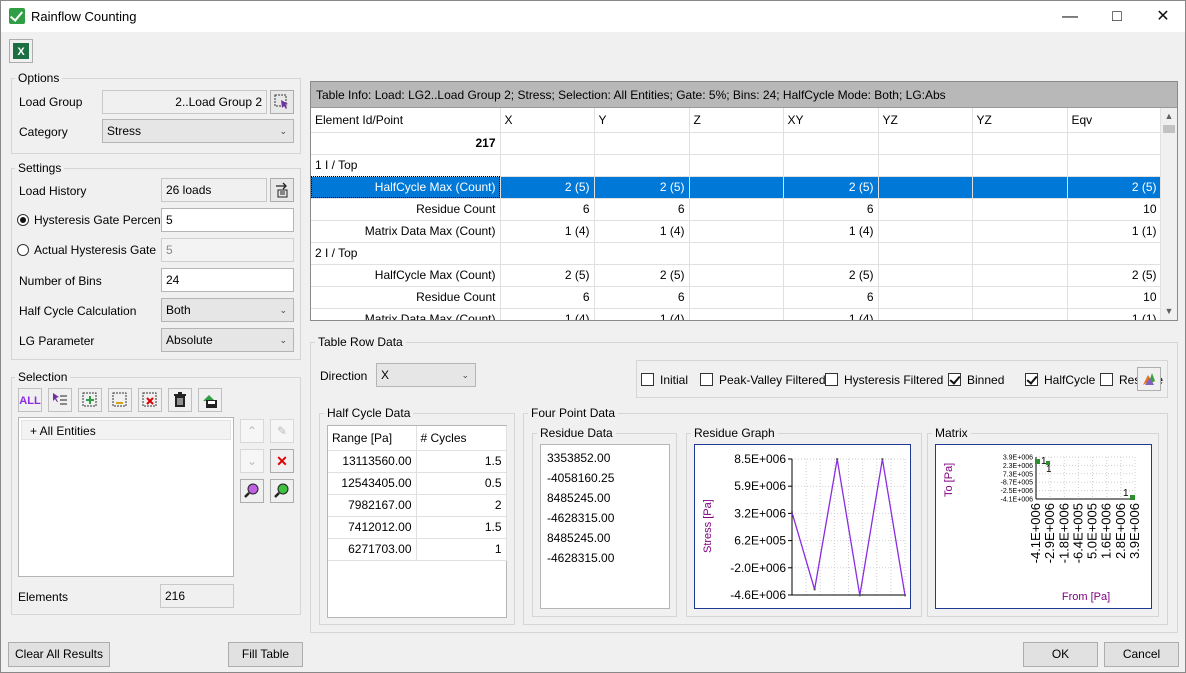 This screenshot has width=1186, height=673. Describe the element at coordinates (1169, 311) in the screenshot. I see `scroll-down-icon: ▼` at that location.